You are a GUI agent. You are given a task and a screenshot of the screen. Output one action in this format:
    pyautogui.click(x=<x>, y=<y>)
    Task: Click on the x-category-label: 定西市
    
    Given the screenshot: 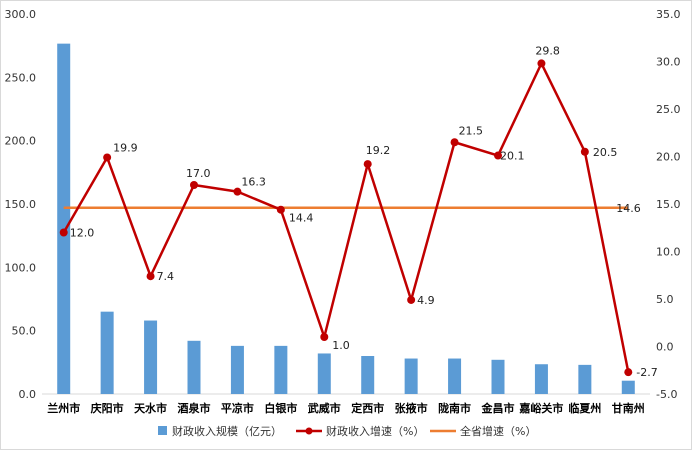 What is the action you would take?
    pyautogui.click(x=367, y=408)
    